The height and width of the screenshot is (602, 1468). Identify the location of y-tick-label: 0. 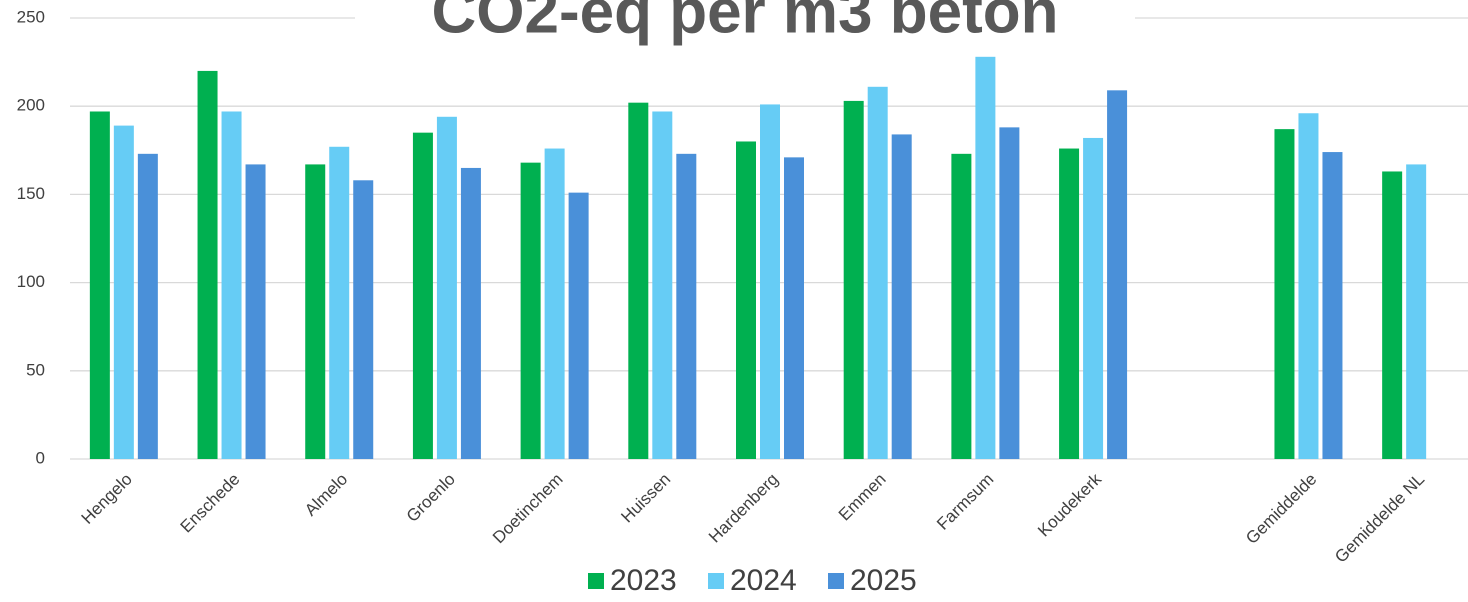
(40, 457).